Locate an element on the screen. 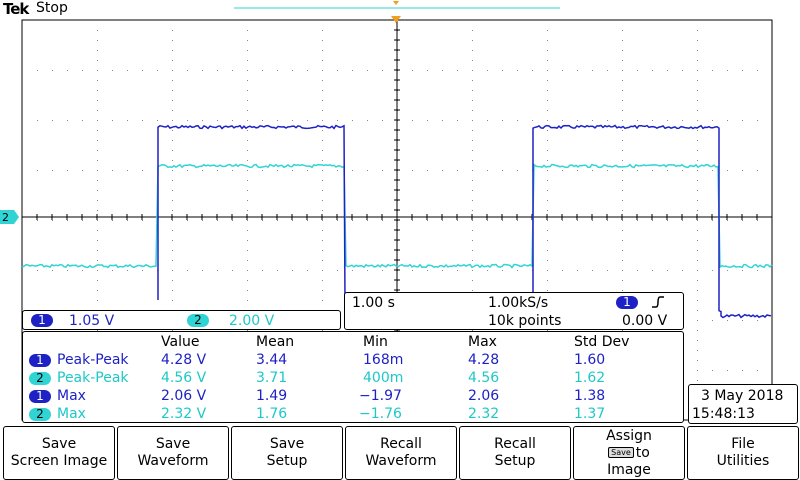 Image resolution: width=800 pixels, height=480 pixels. measurement-max: 2.32 is located at coordinates (484, 414).